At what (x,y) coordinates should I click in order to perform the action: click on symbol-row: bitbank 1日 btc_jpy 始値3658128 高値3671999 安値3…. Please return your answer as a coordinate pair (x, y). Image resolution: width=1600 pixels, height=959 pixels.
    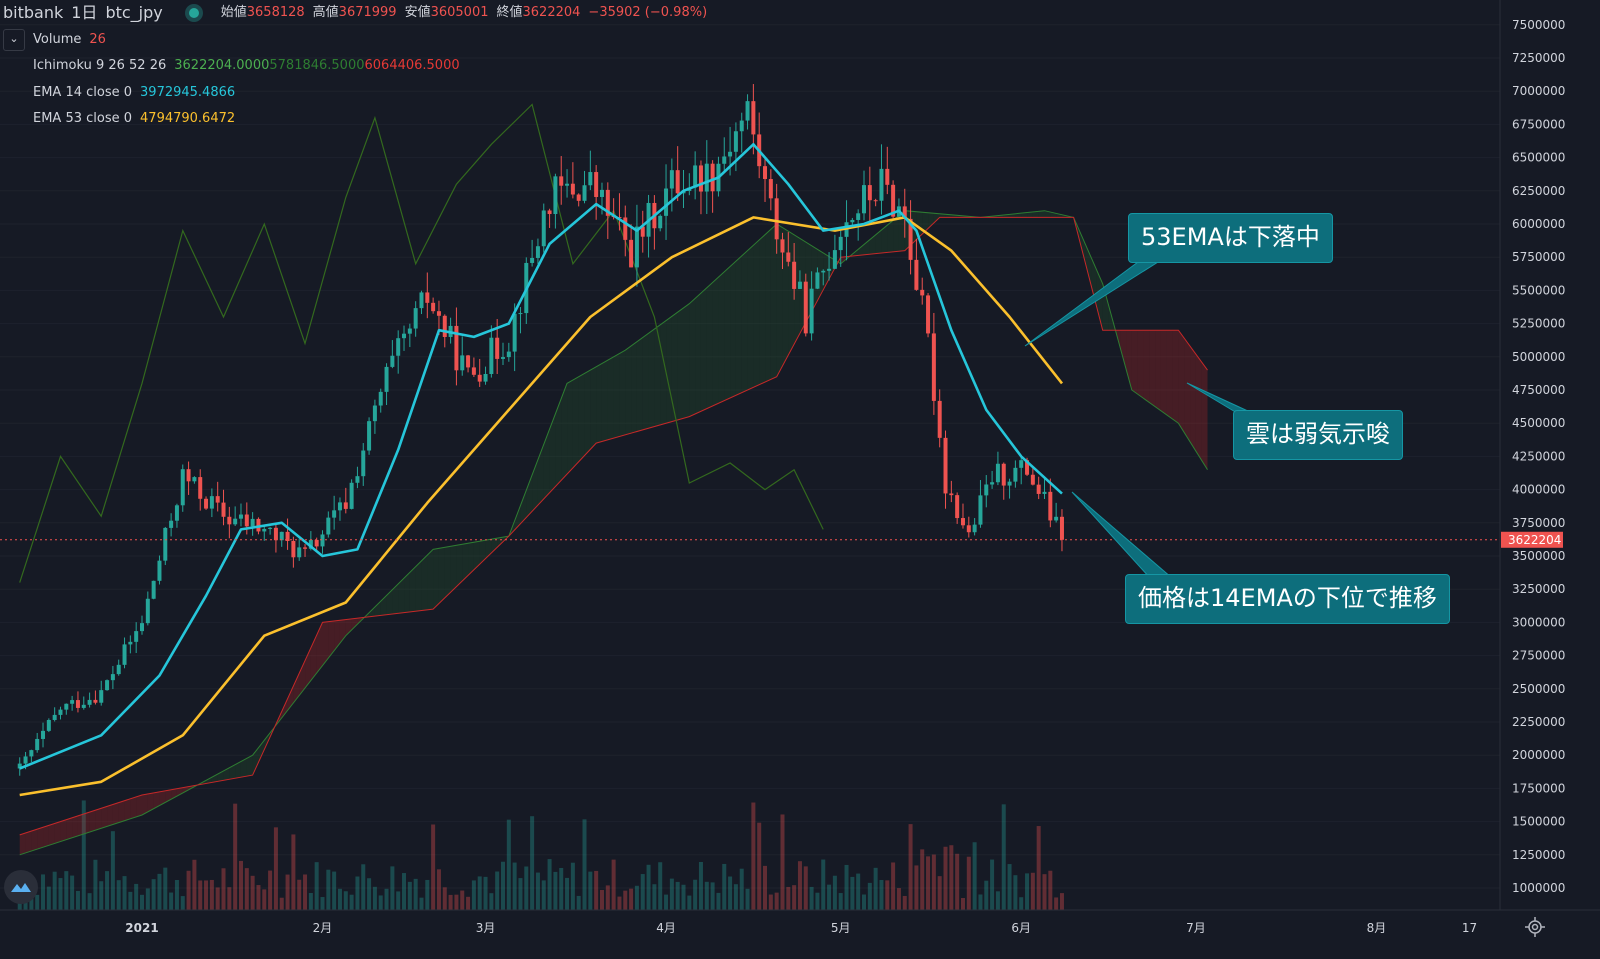
    Looking at the image, I should click on (357, 13).